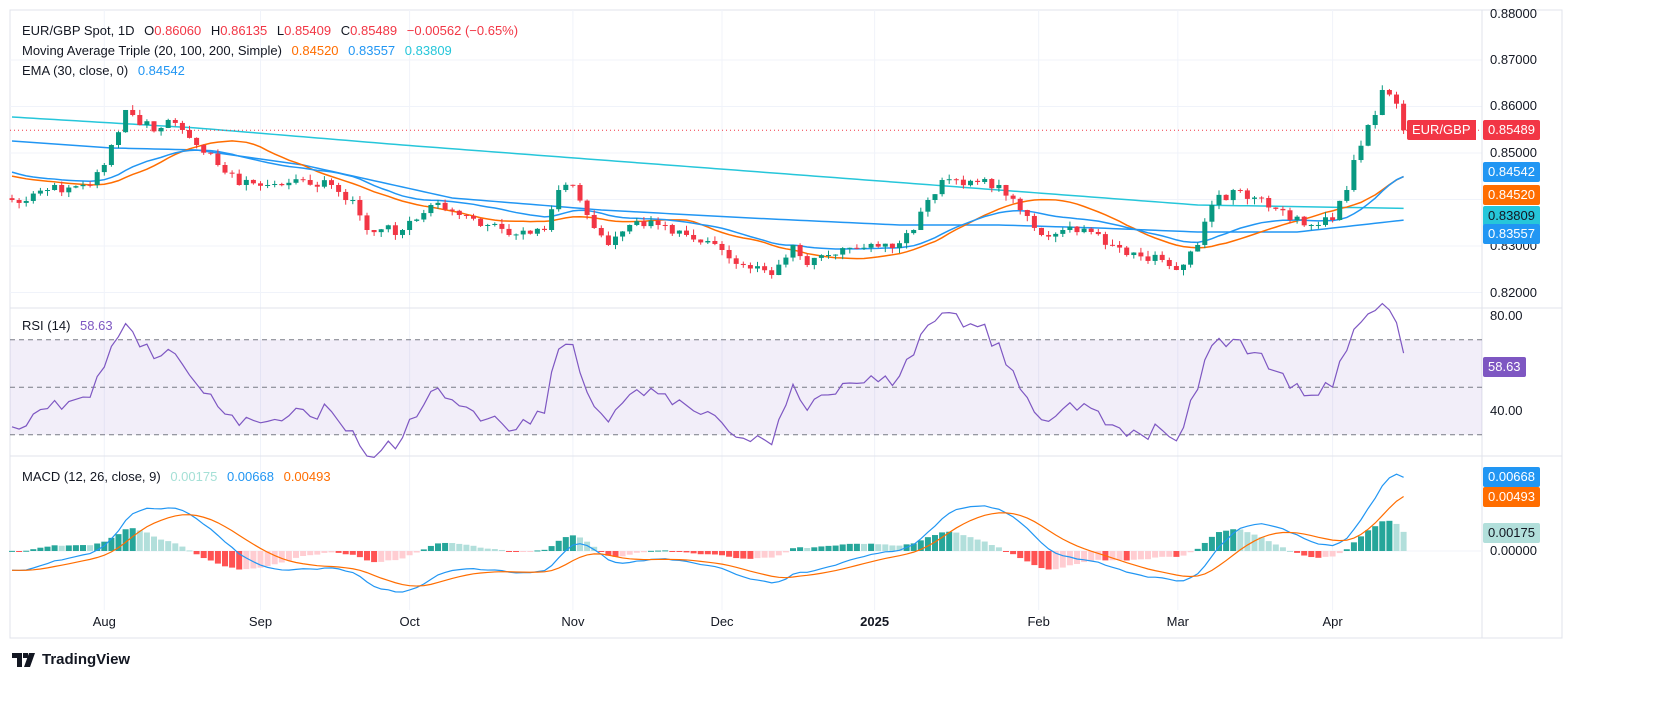  Describe the element at coordinates (573, 621) in the screenshot. I see `time-tick: Nov` at that location.